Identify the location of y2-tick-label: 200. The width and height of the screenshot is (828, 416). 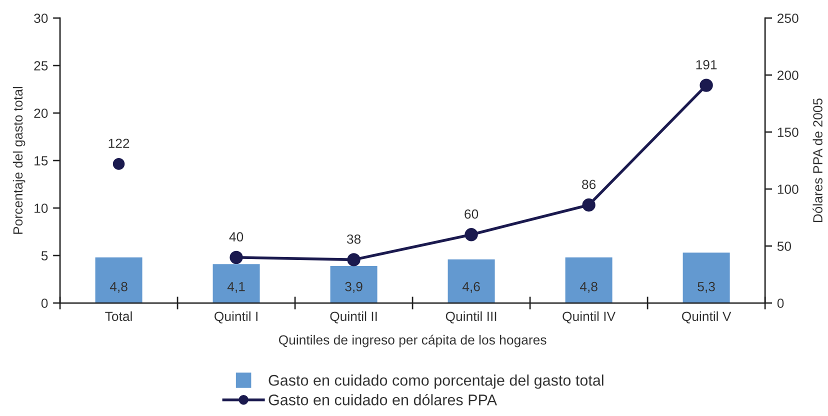
(788, 75).